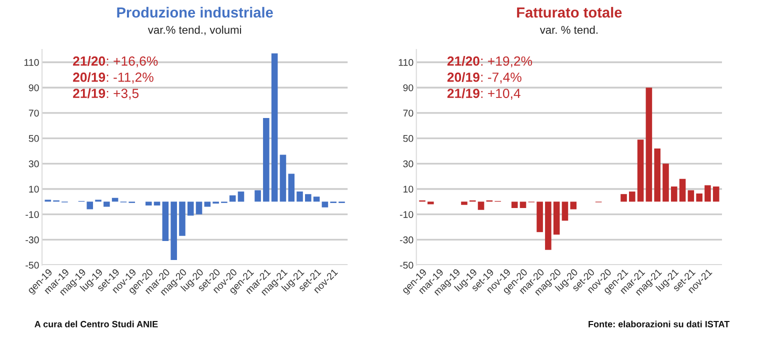 The height and width of the screenshot is (342, 764). I want to click on chart-subtitle: var.% tend., volumi, so click(195, 31).